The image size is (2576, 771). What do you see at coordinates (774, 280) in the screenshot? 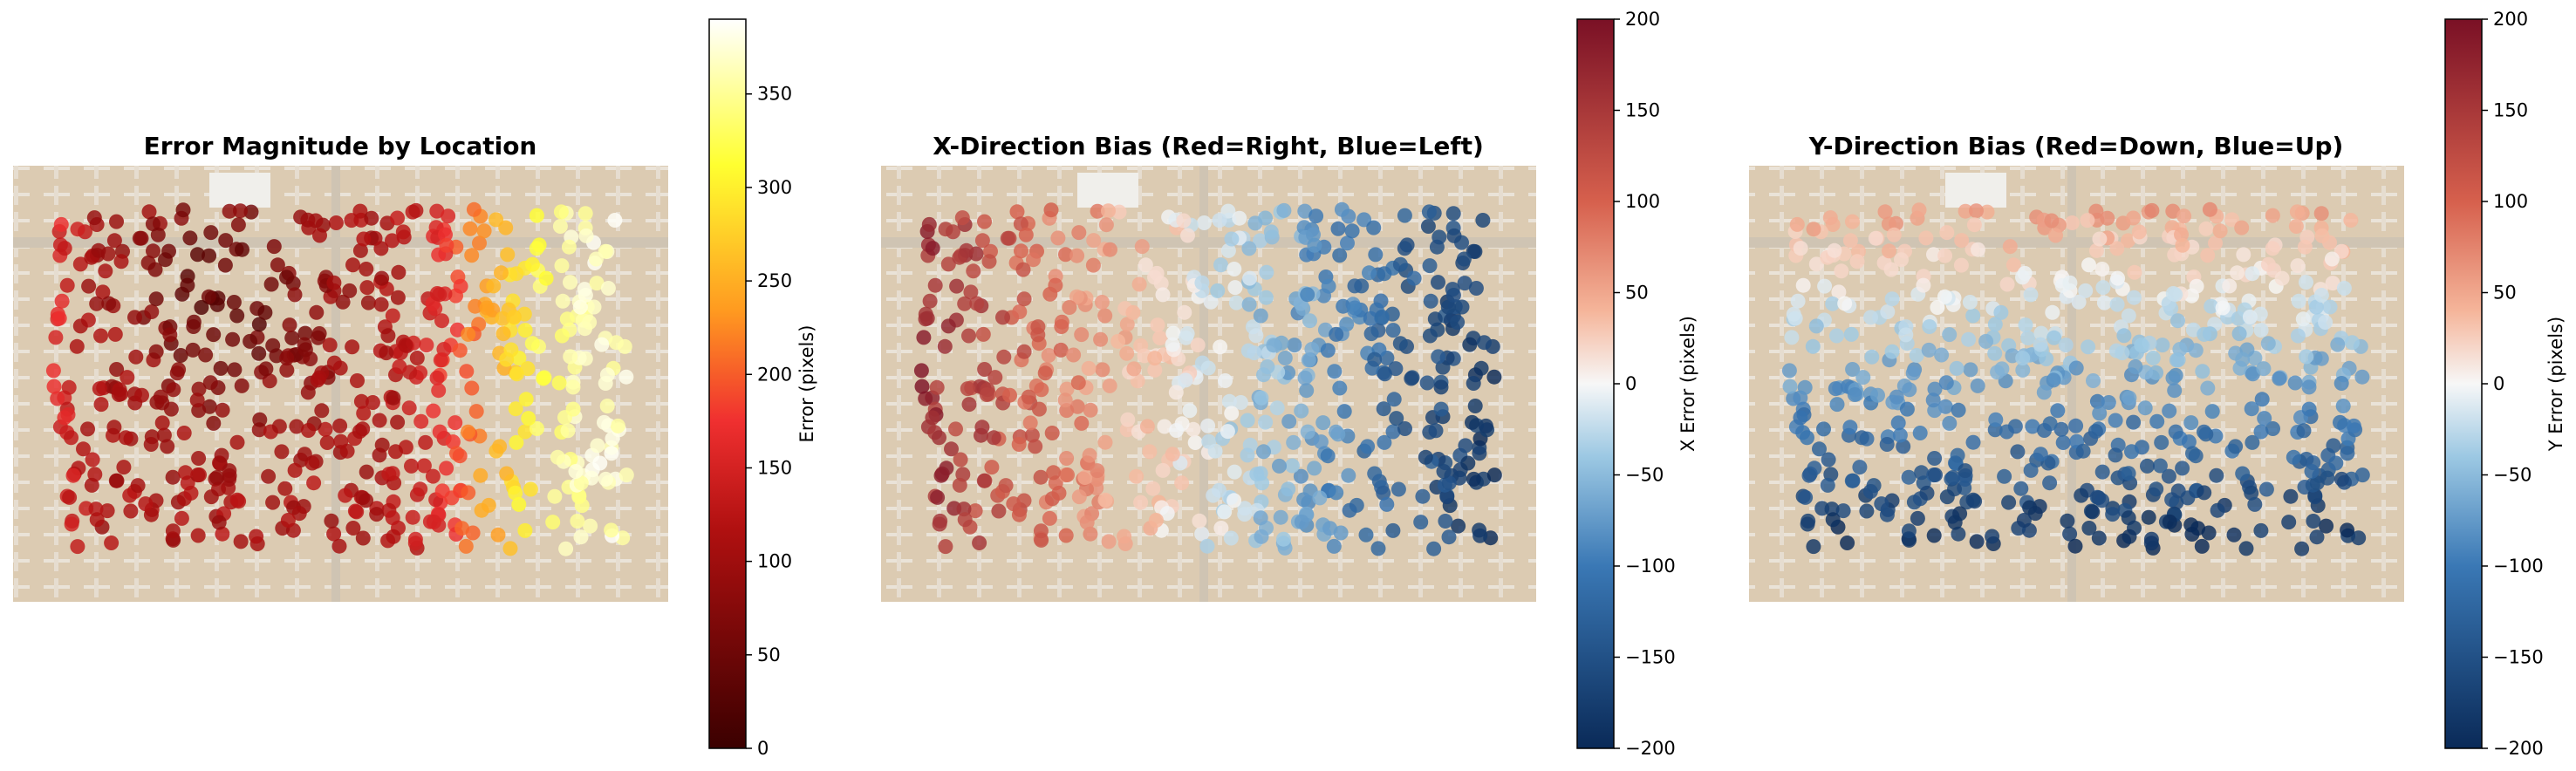
I see `colorbar-tick-label: 250` at bounding box center [774, 280].